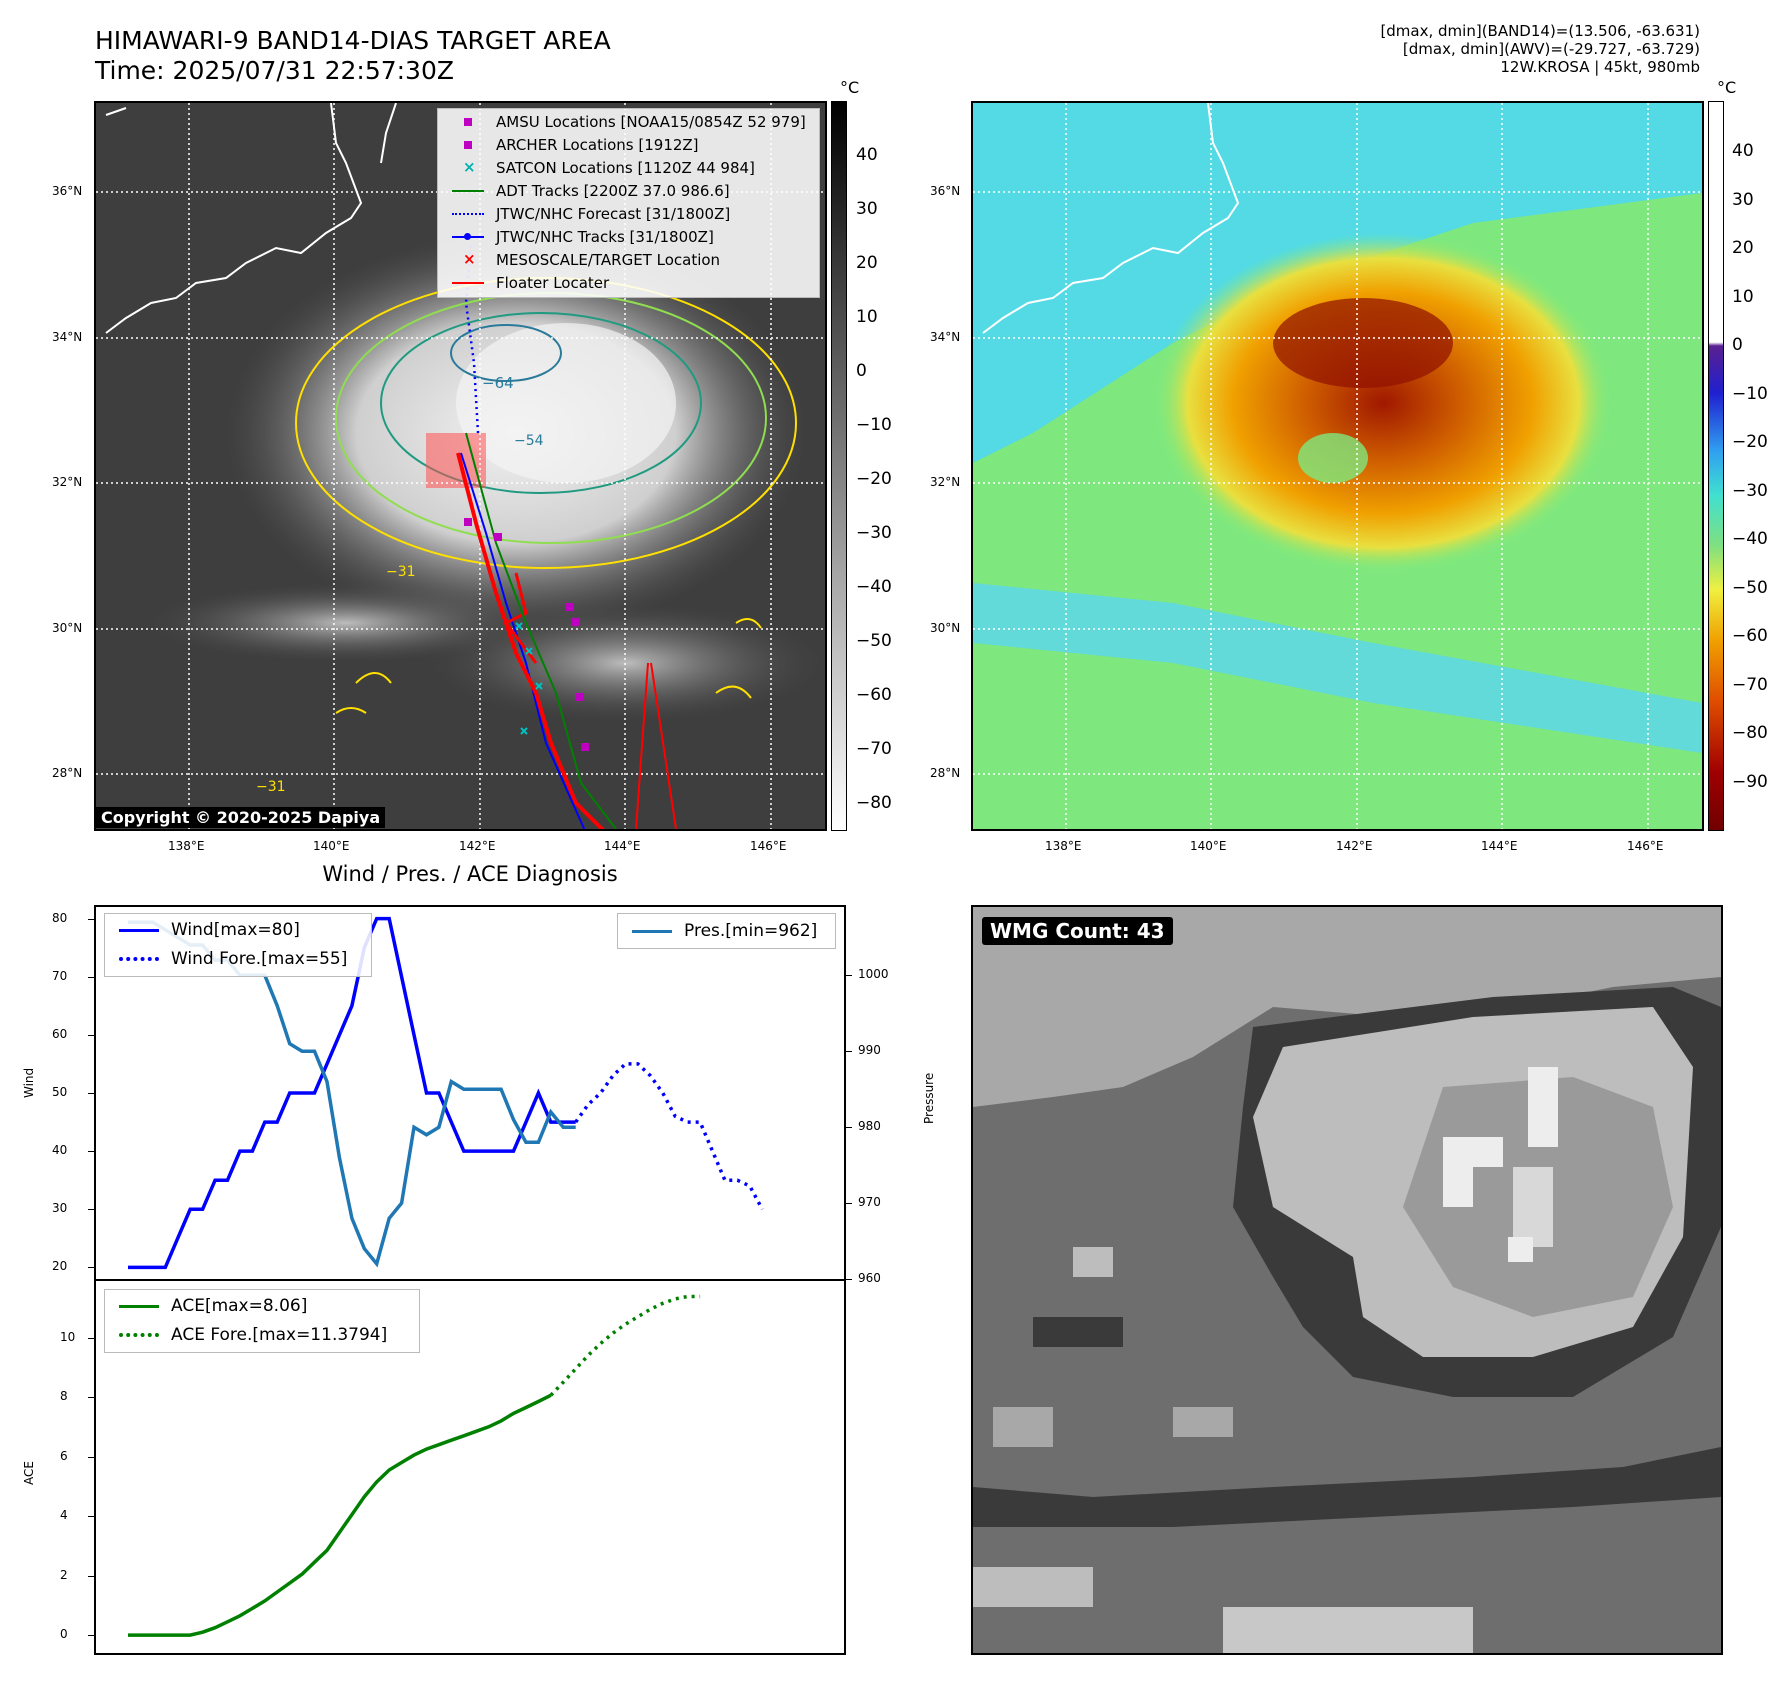  Describe the element at coordinates (1337, 668) in the screenshot. I see `dry-air-band` at that location.